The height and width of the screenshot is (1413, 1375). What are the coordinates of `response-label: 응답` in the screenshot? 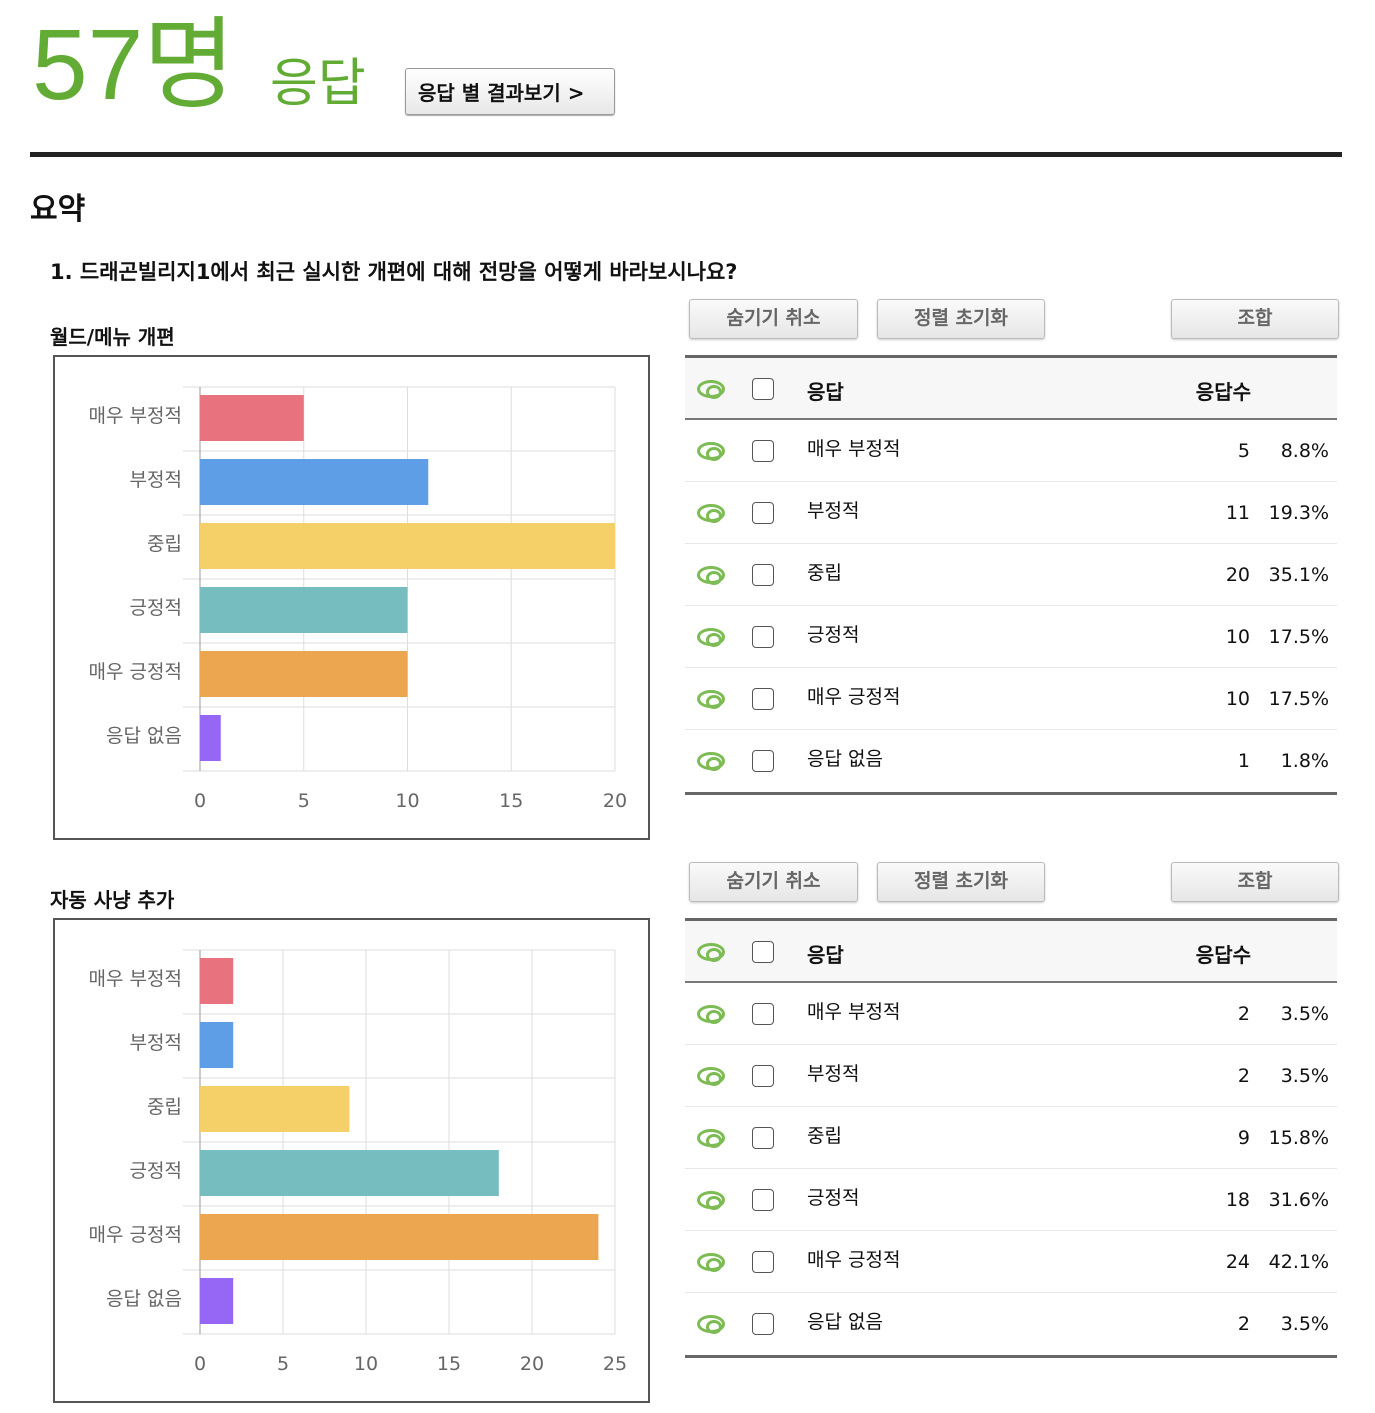 It's located at (318, 84).